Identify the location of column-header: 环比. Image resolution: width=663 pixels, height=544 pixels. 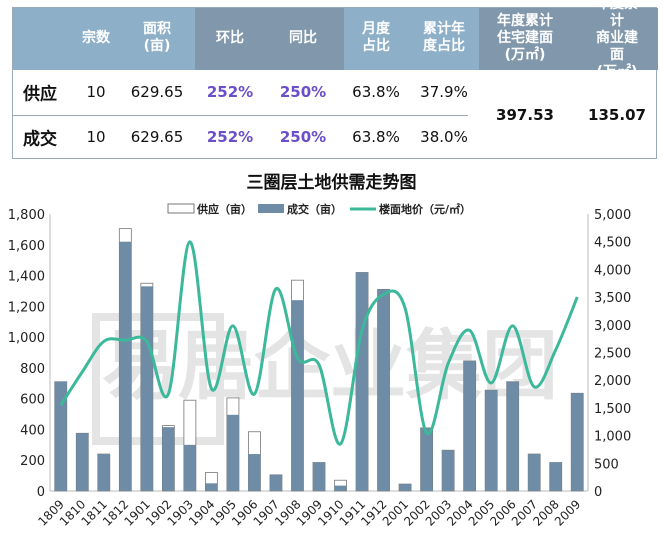
(230, 37).